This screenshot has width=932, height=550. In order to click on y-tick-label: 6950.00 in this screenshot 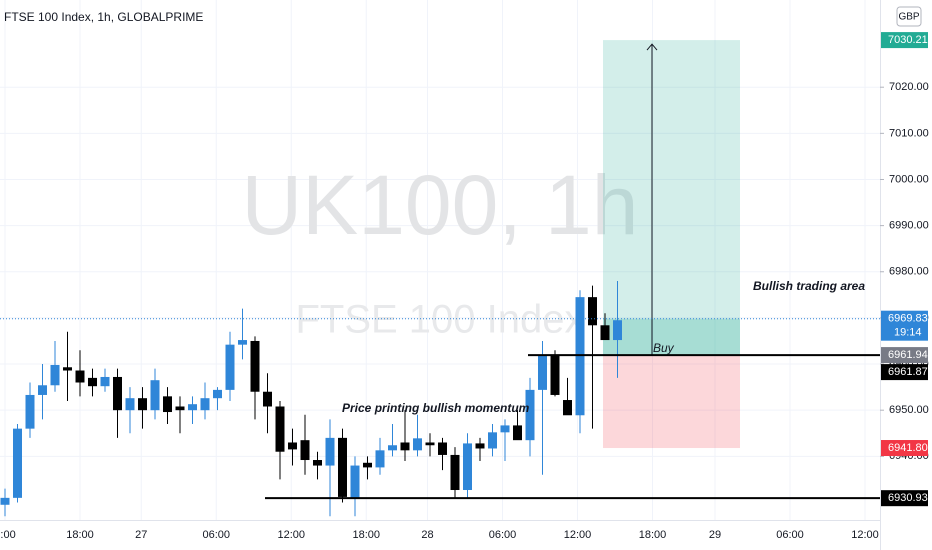, I will do `click(909, 410)`.